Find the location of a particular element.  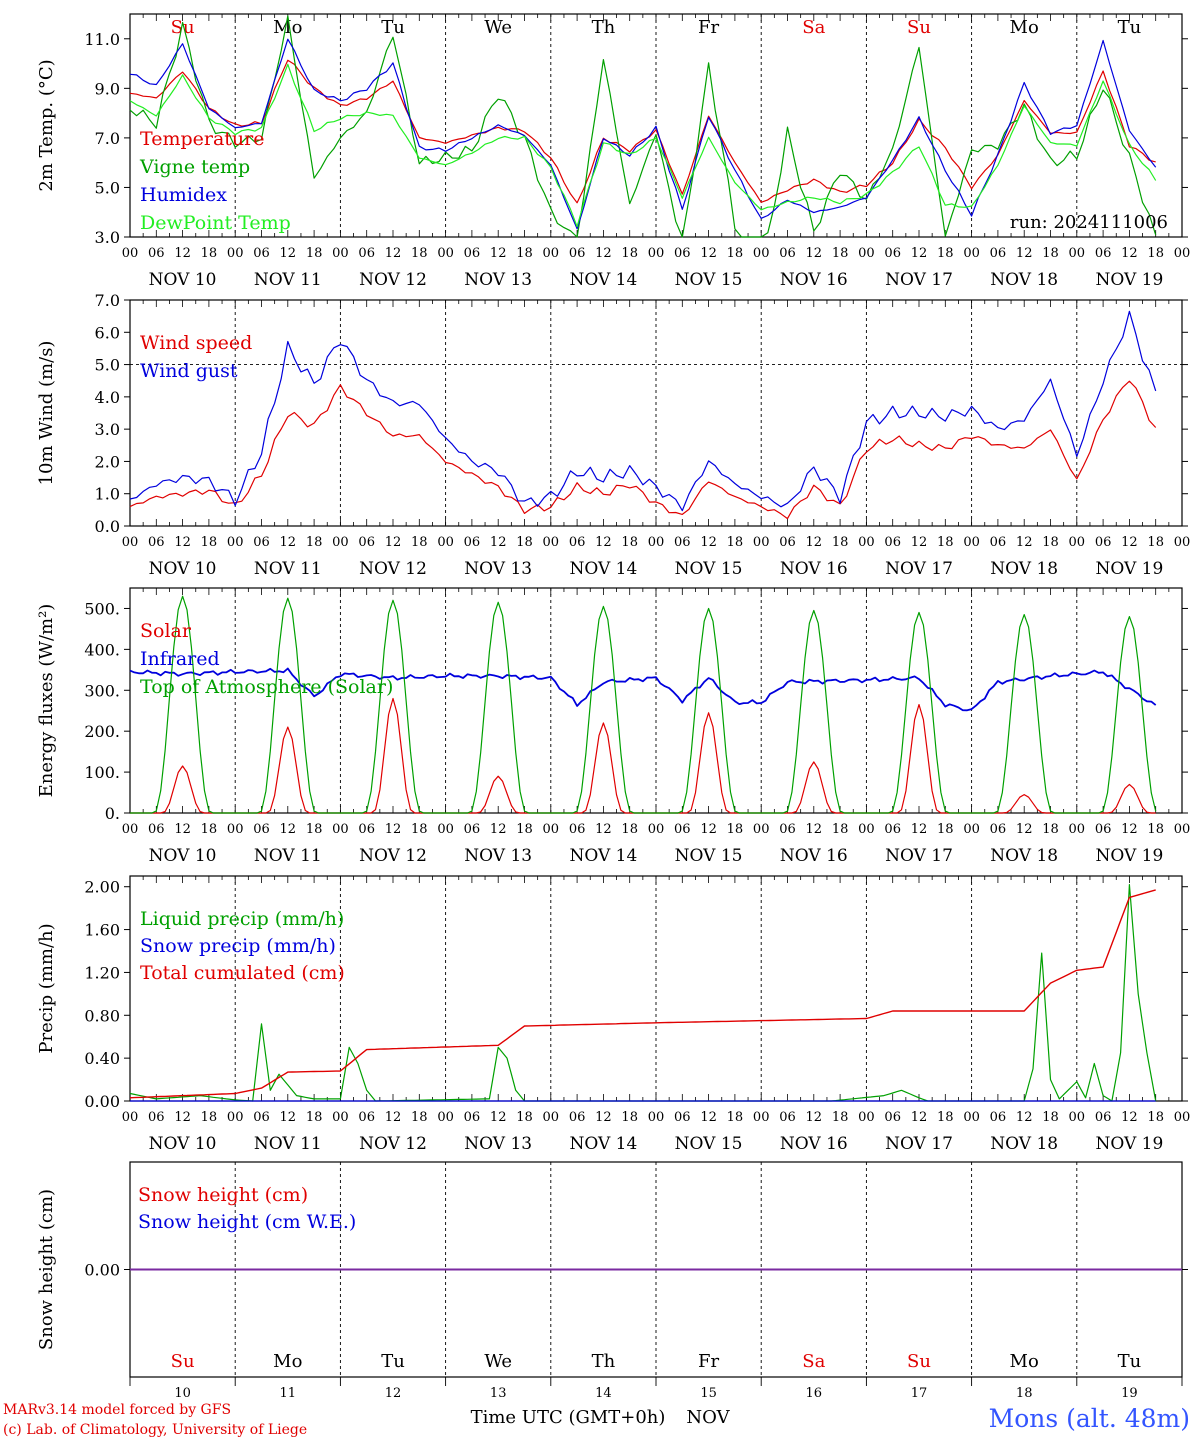

y-axis-label: Energy fluxes (W/m²) is located at coordinates (46, 701).